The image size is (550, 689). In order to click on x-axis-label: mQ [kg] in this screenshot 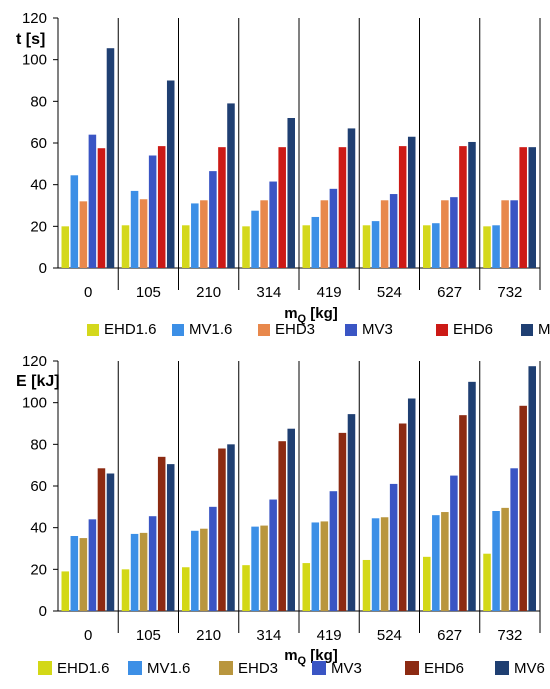, I will do `click(311, 315)`.